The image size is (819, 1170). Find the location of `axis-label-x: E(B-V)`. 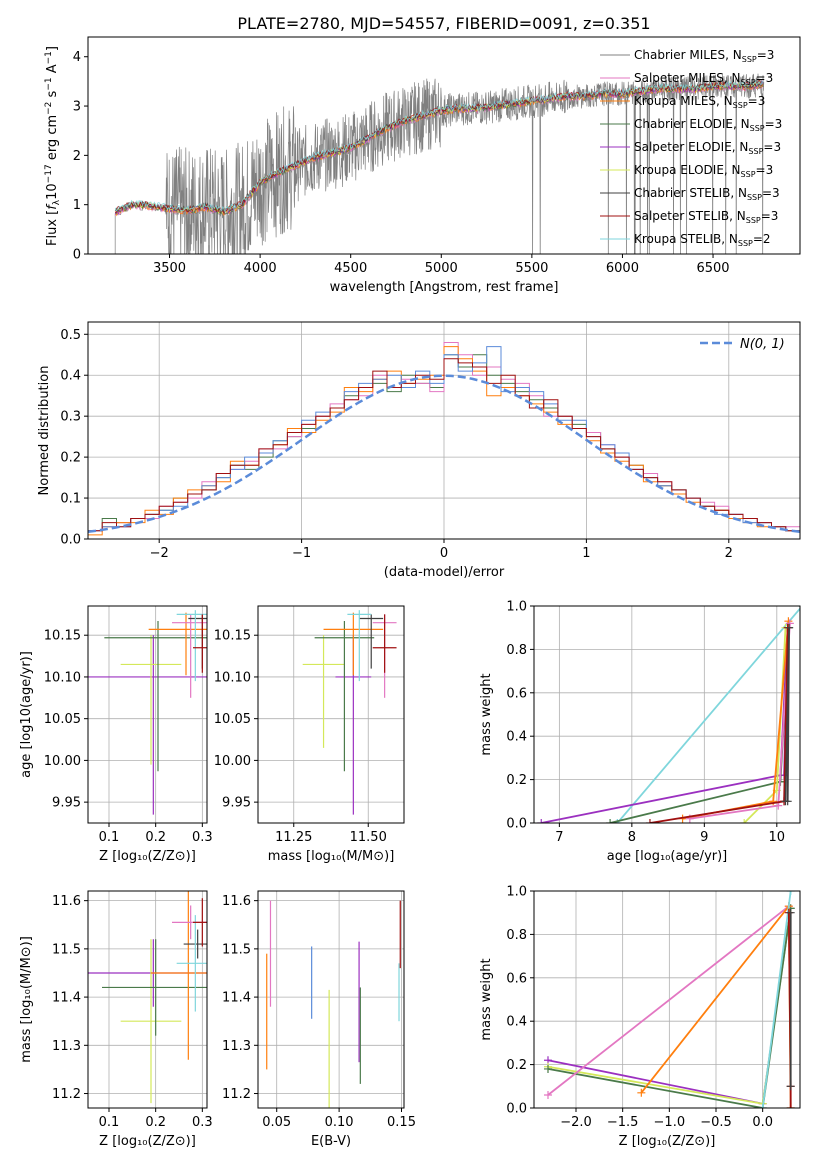

axis-label-x: E(B-V) is located at coordinates (331, 1141).